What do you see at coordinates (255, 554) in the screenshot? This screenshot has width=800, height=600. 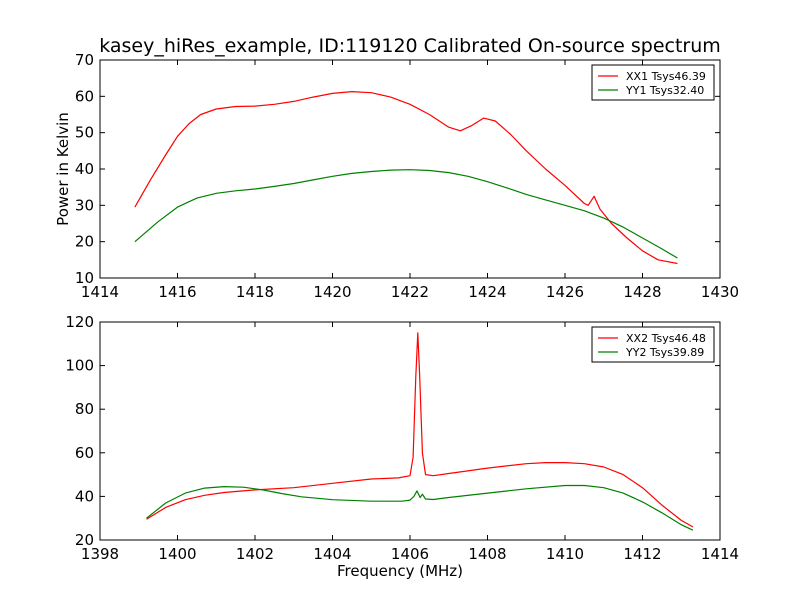 I see `x-tick-label: 1402` at bounding box center [255, 554].